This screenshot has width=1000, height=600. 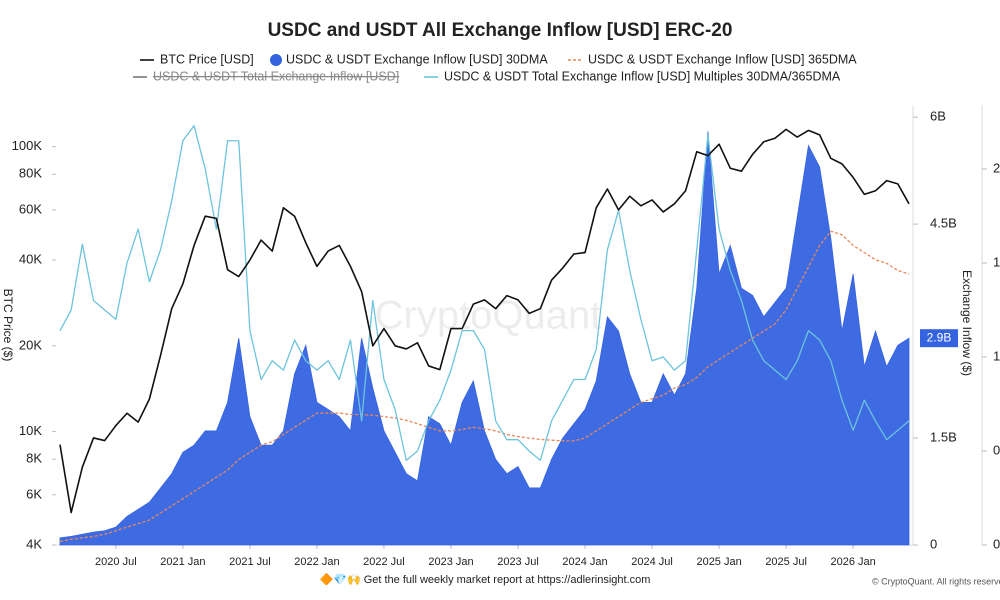 I want to click on x-tick-label: 2021 Jul, so click(x=250, y=562).